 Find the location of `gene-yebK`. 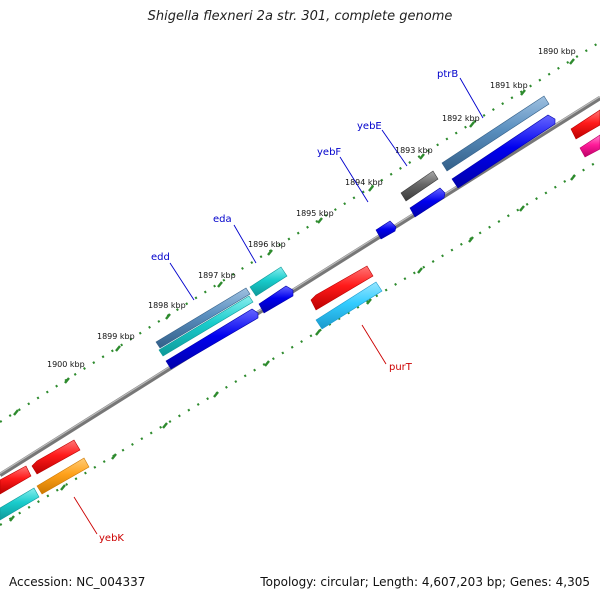

gene-yebK is located at coordinates (56, 457).